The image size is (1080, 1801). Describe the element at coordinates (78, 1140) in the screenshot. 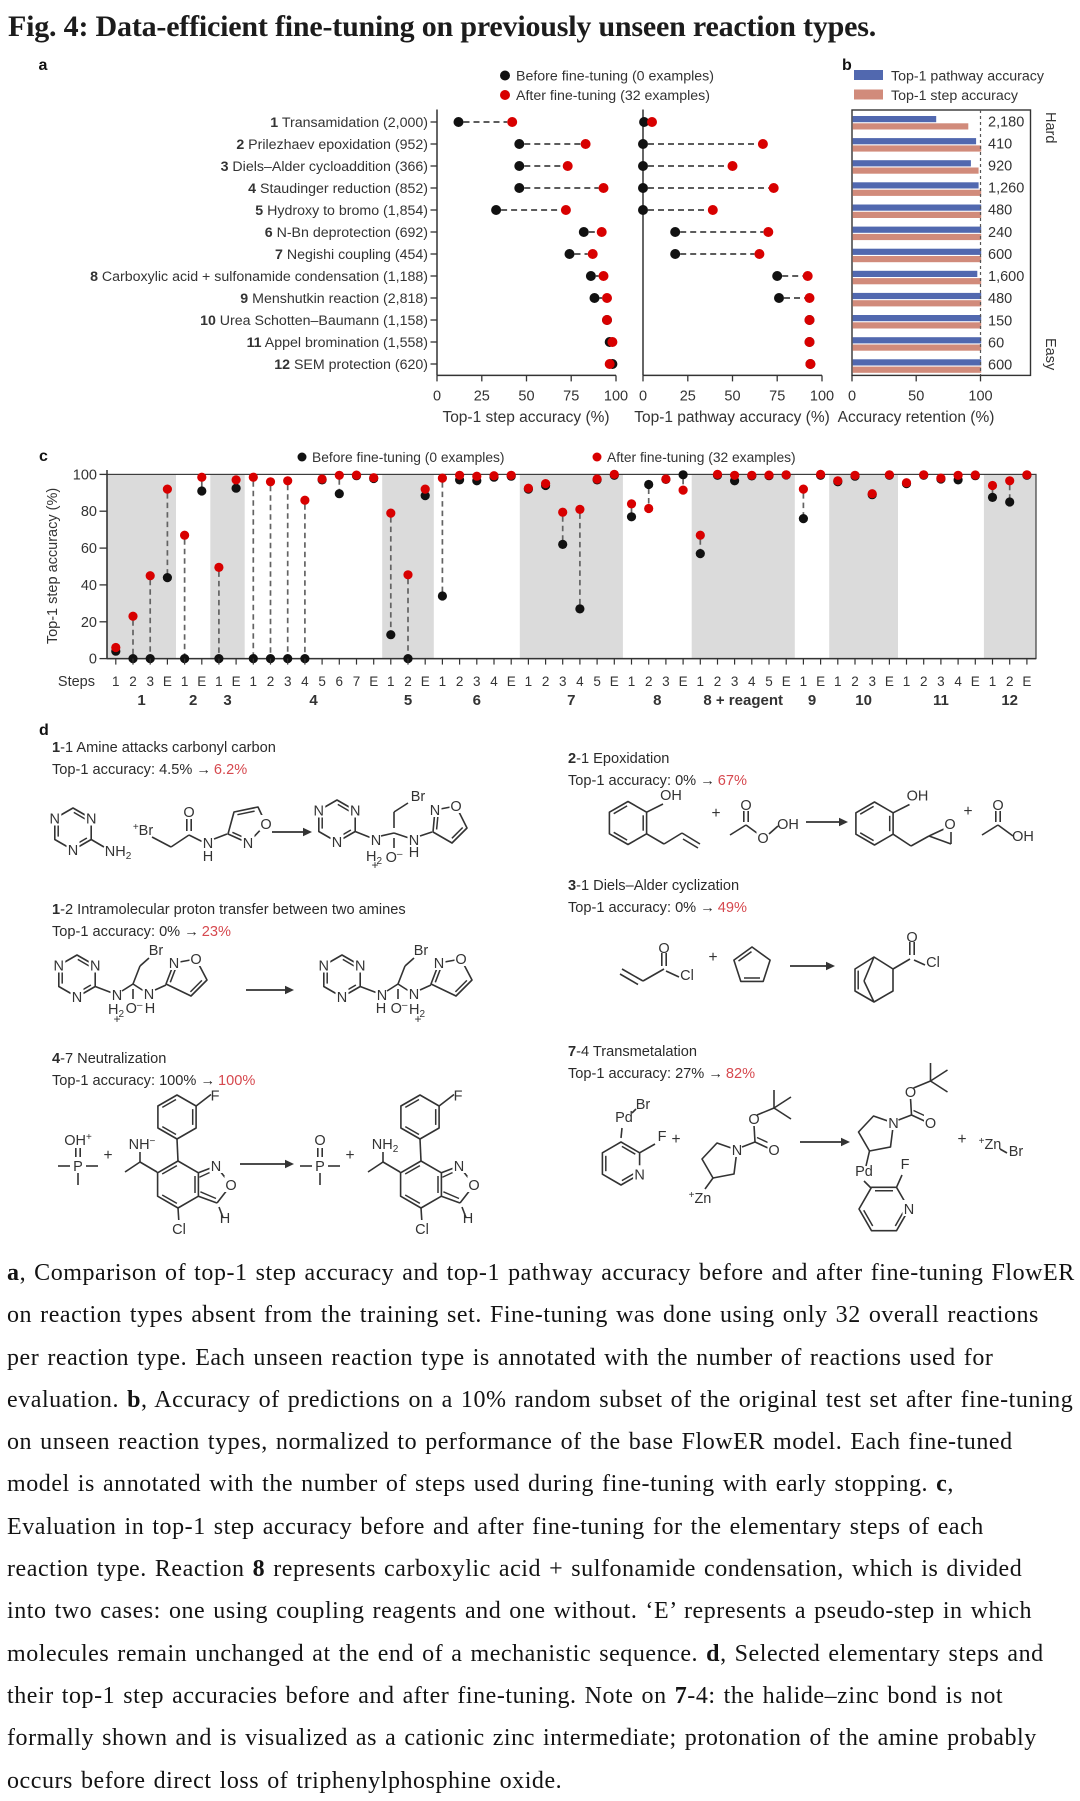

I see `svg-text: OH+` at that location.